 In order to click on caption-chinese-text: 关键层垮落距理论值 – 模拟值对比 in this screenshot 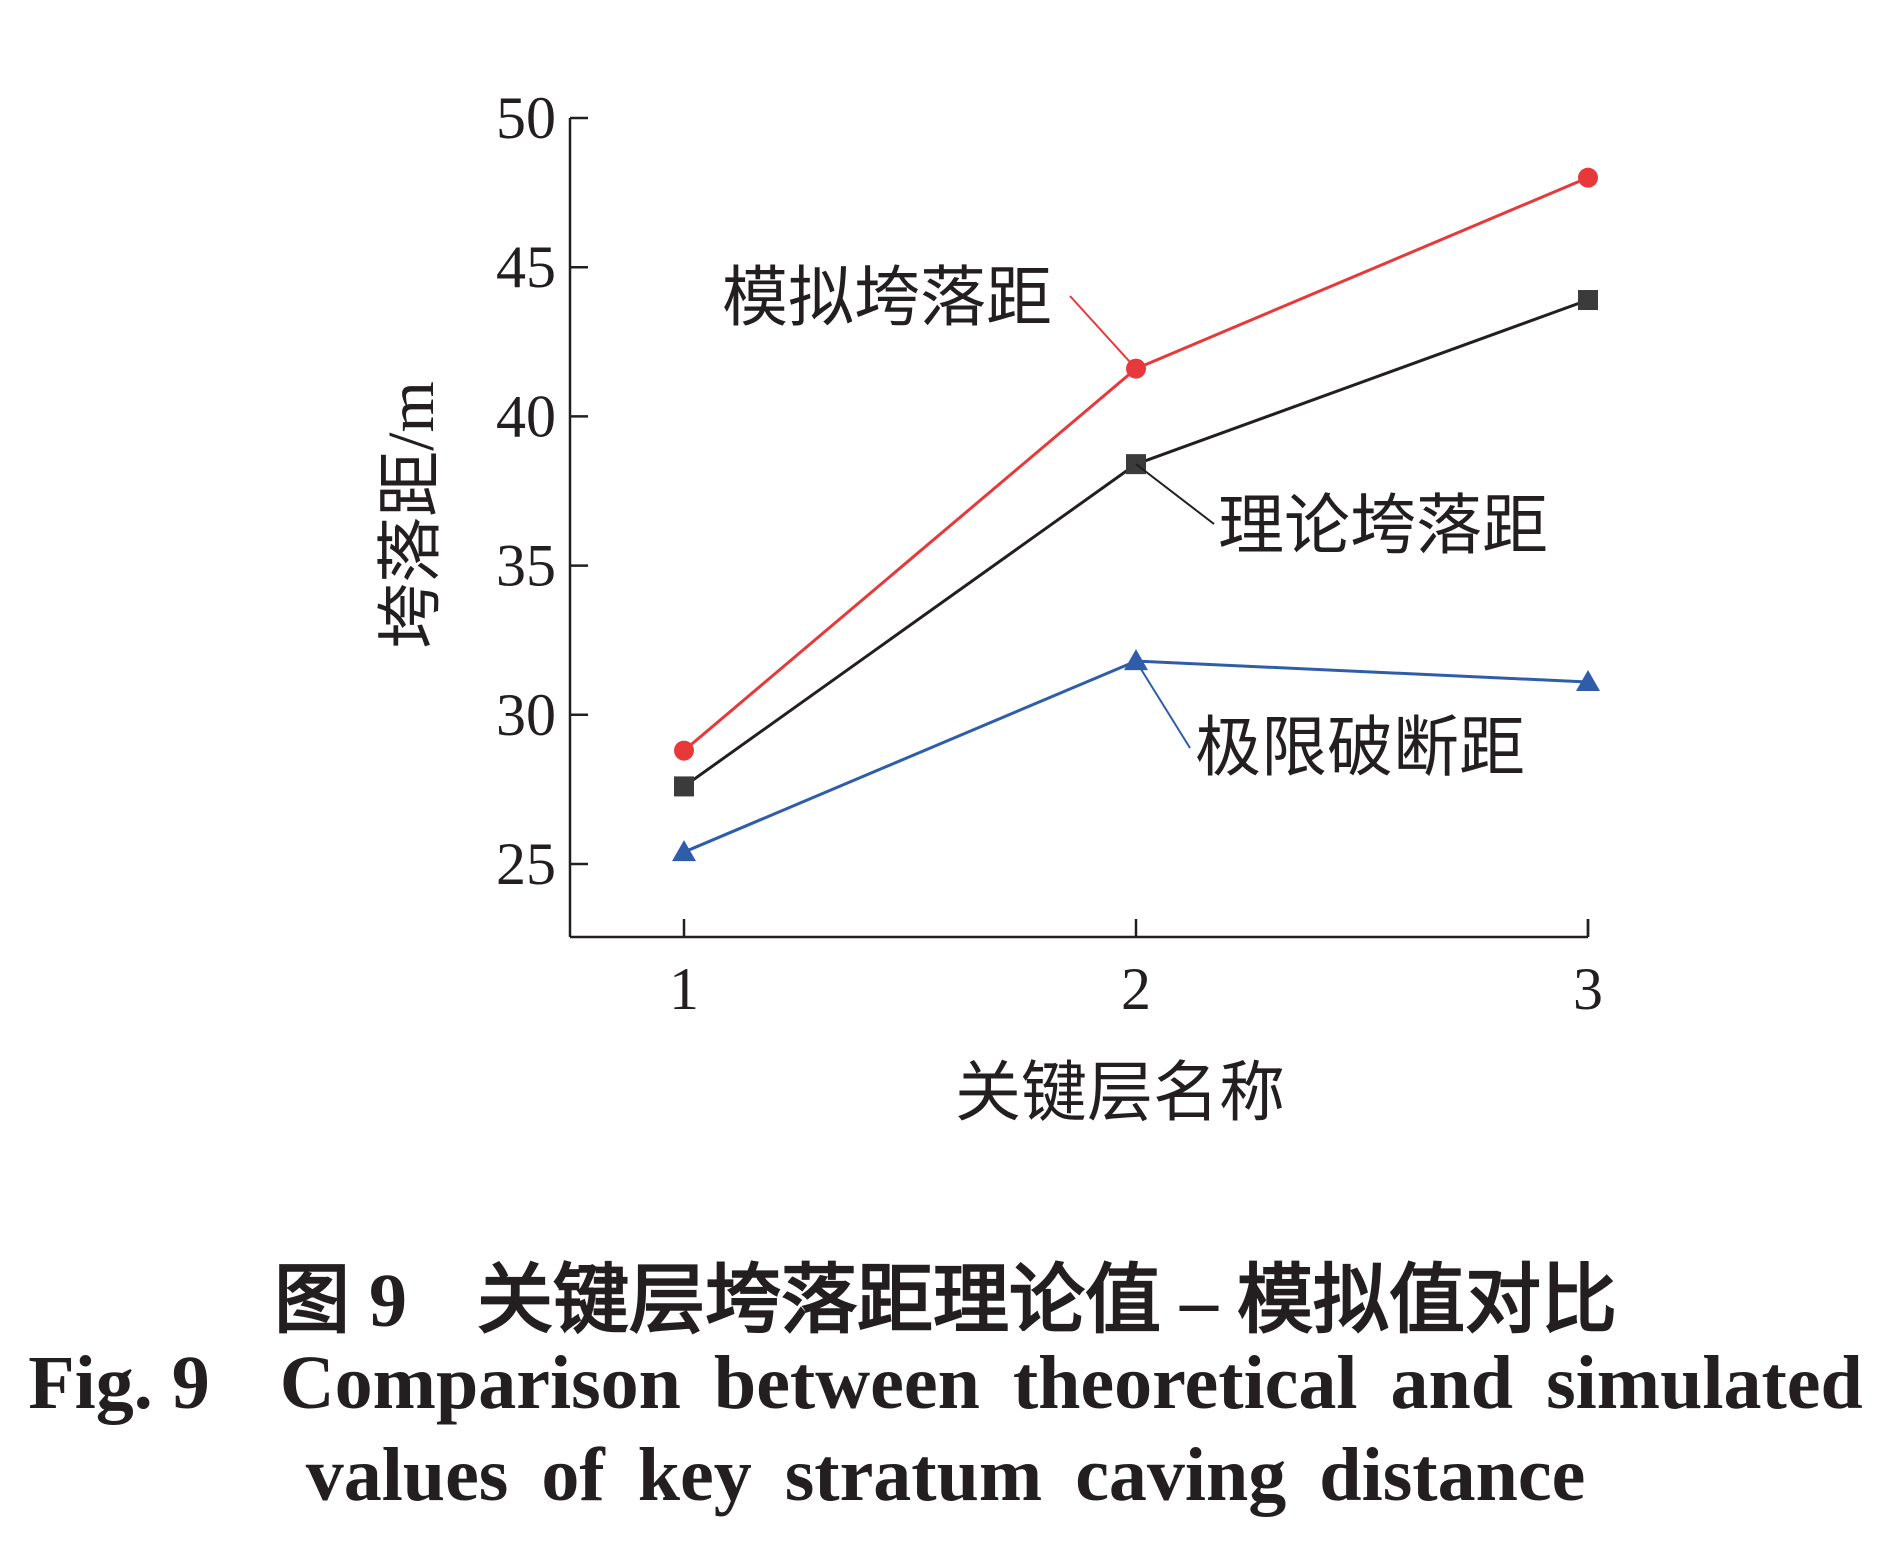, I will do `click(1047, 1301)`.